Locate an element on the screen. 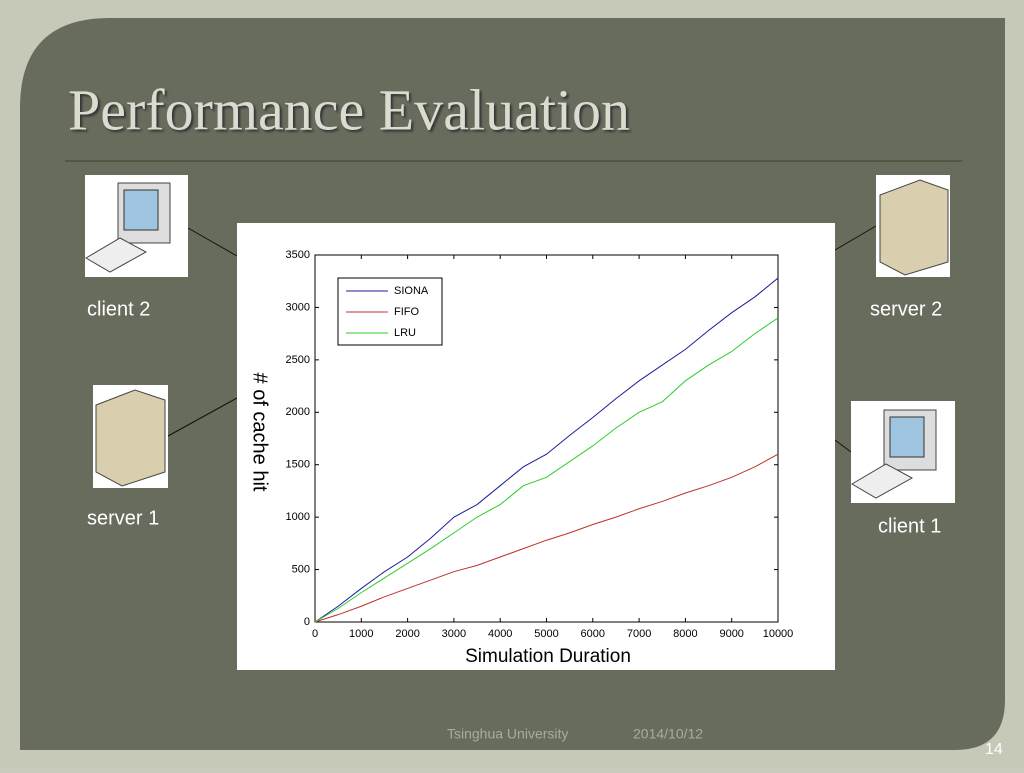  x-tick-label: 2000 is located at coordinates (407, 634).